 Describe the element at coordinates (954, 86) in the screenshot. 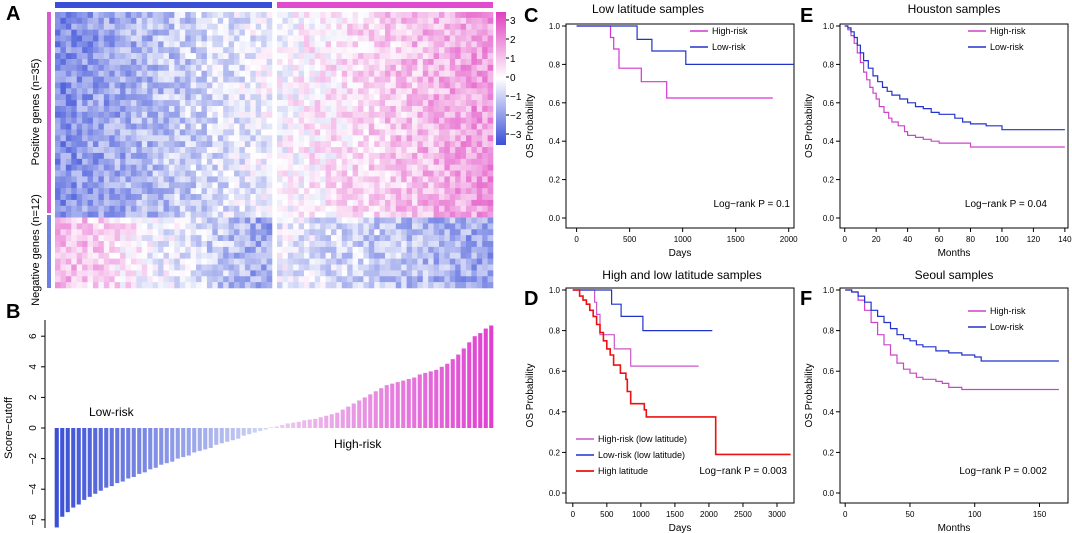

I see `series-high-risk-line` at that location.